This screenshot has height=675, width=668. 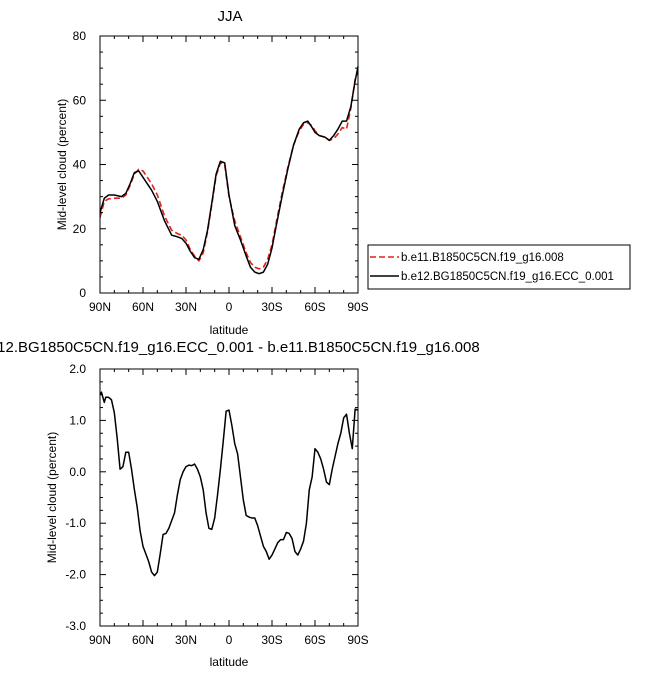 I want to click on bottom-x-axis-label: latitude, so click(x=229, y=662).